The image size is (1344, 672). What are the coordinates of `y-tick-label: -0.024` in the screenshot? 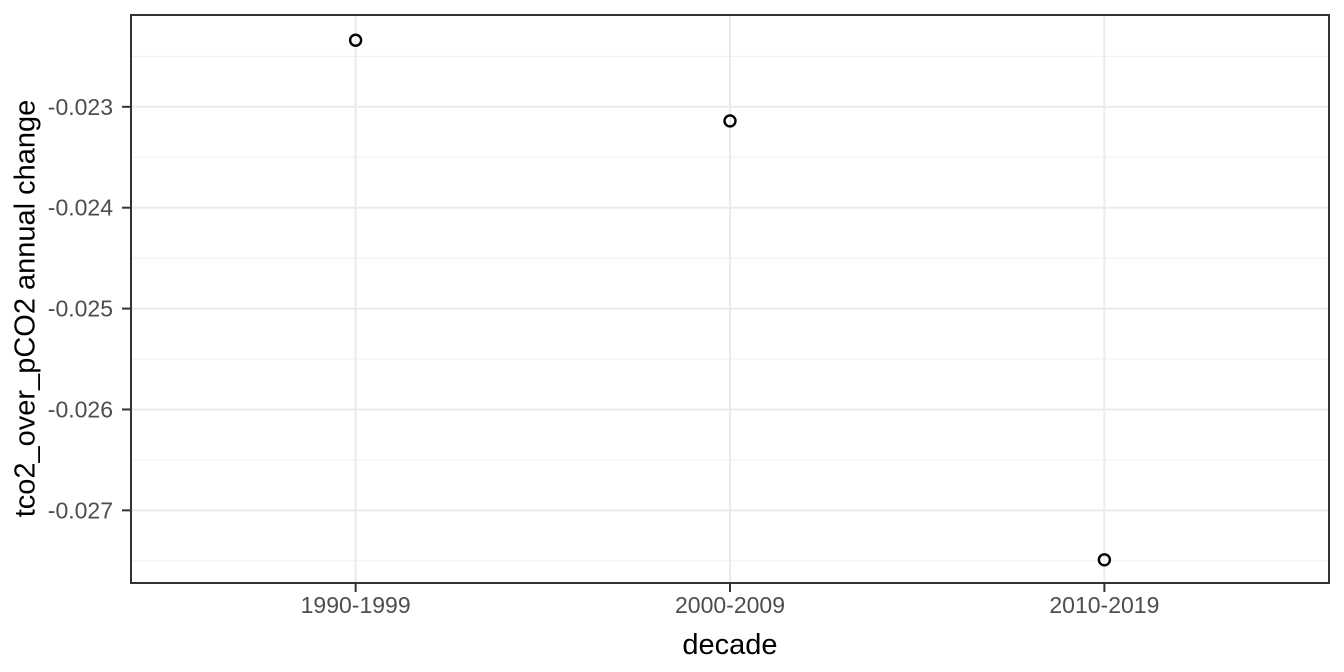 It's located at (80, 208).